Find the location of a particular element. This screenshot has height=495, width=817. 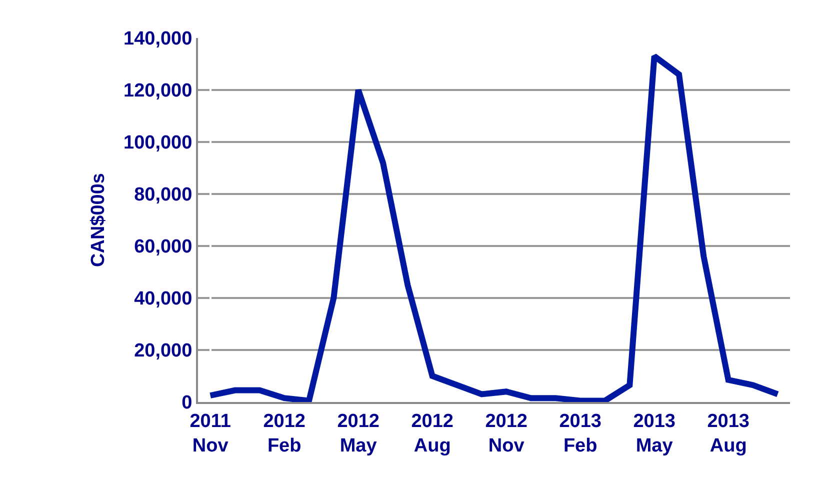

y-tick-label: 120,000 is located at coordinates (158, 91).